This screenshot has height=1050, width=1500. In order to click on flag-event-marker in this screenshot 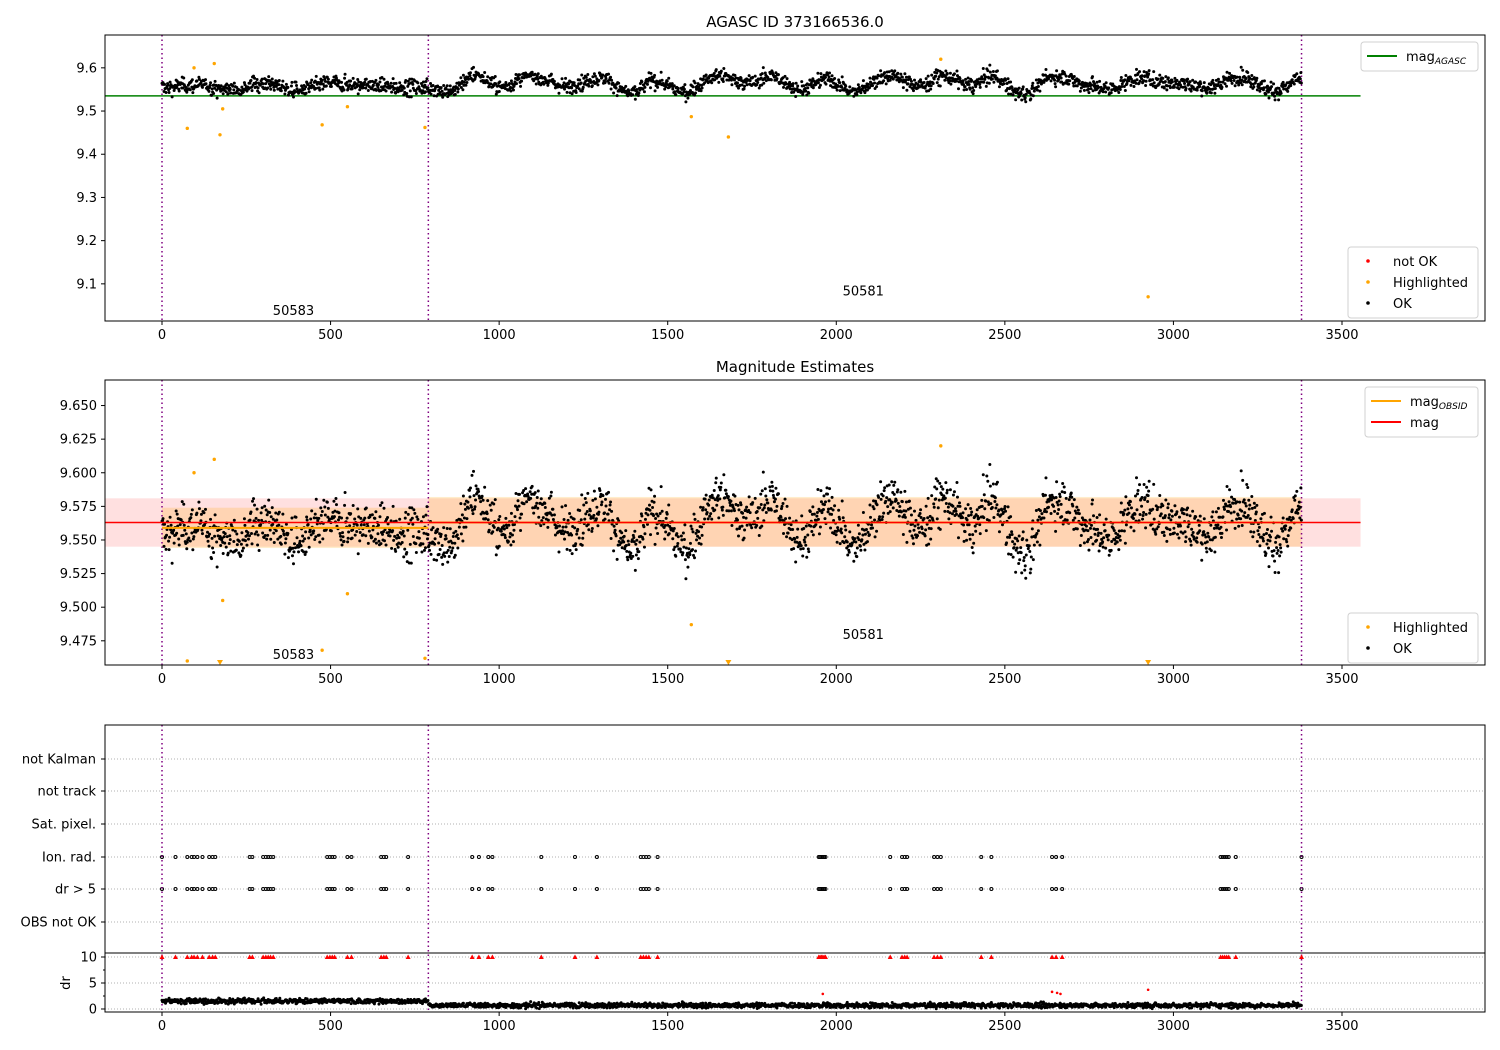, I will do `click(937, 889)`.